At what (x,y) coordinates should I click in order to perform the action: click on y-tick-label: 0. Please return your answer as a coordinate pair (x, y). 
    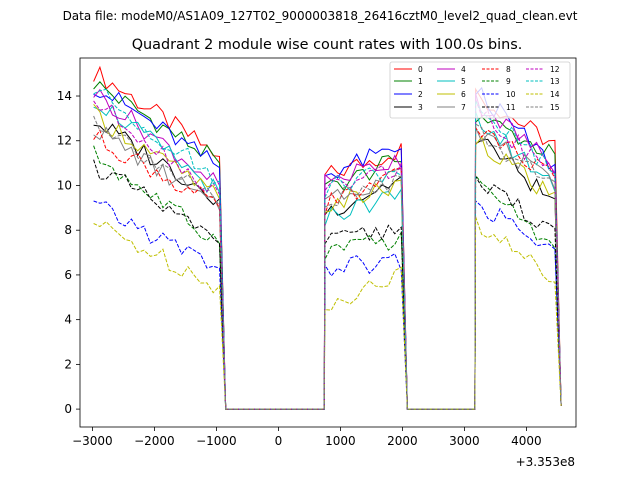
    Looking at the image, I should click on (68, 409).